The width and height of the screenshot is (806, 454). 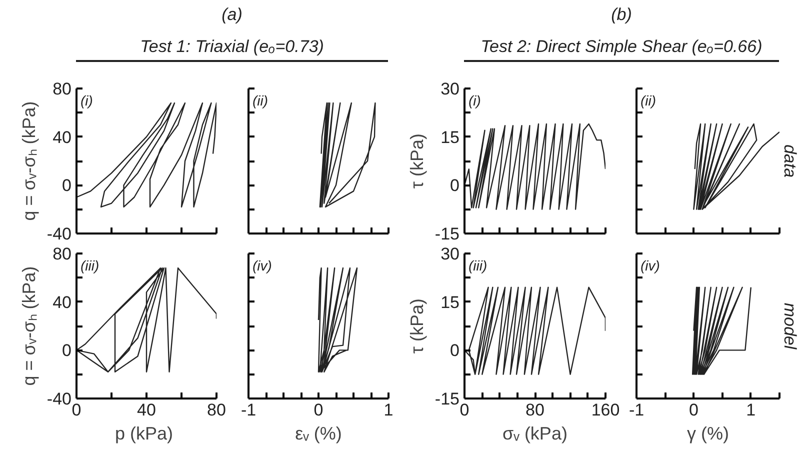 I want to click on x-tick-label: 160, so click(x=605, y=410).